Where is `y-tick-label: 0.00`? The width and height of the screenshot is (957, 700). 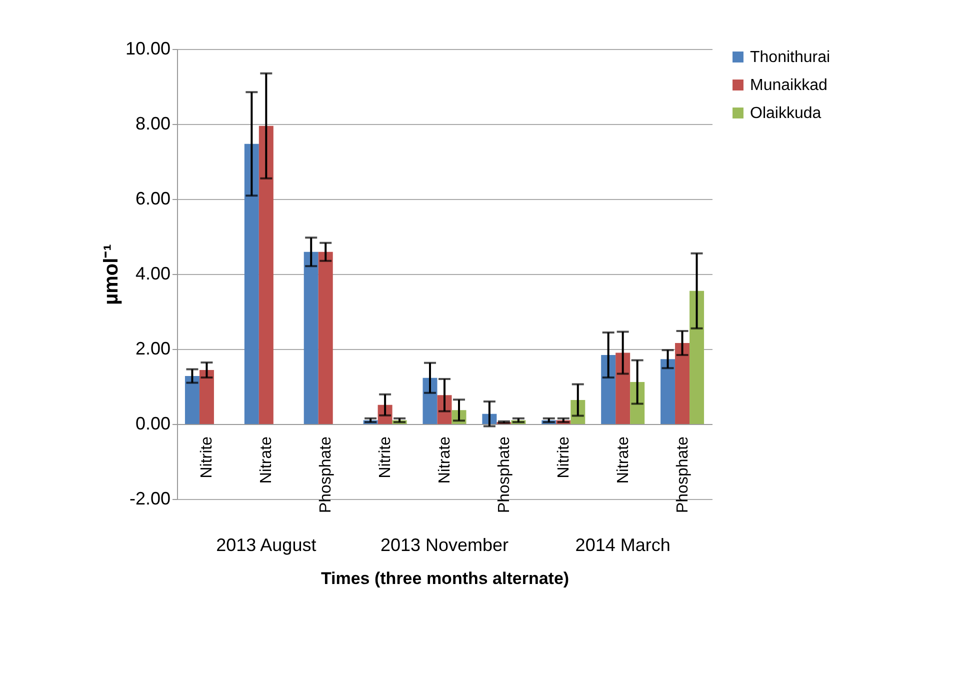 y-tick-label: 0.00 is located at coordinates (152, 424).